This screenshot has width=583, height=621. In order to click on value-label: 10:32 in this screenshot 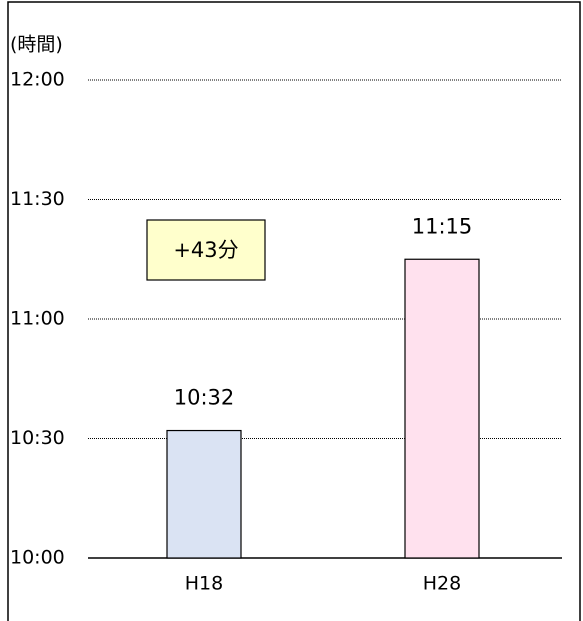, I will do `click(204, 398)`.